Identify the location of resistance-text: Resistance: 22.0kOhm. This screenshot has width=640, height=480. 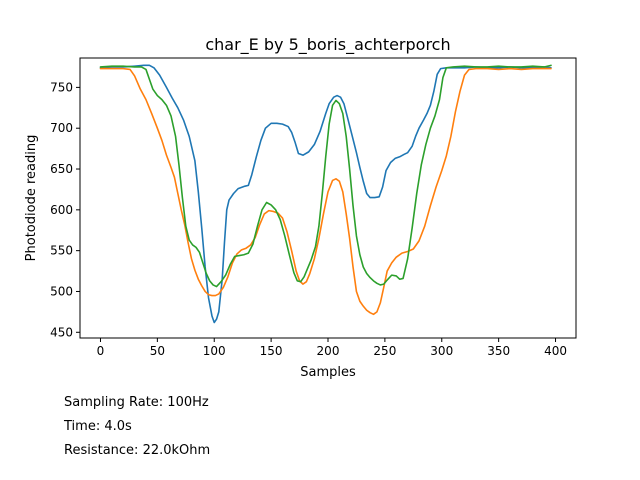
(137, 450).